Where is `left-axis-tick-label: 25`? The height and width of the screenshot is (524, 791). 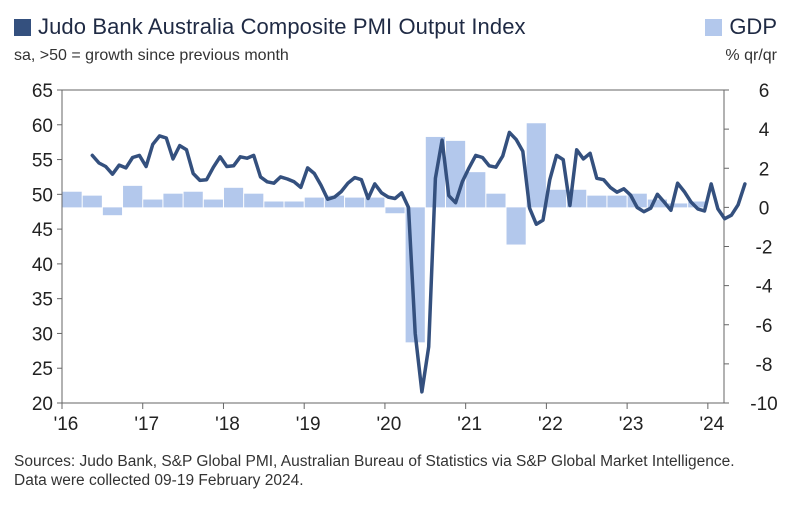 left-axis-tick-label: 25 is located at coordinates (42, 369).